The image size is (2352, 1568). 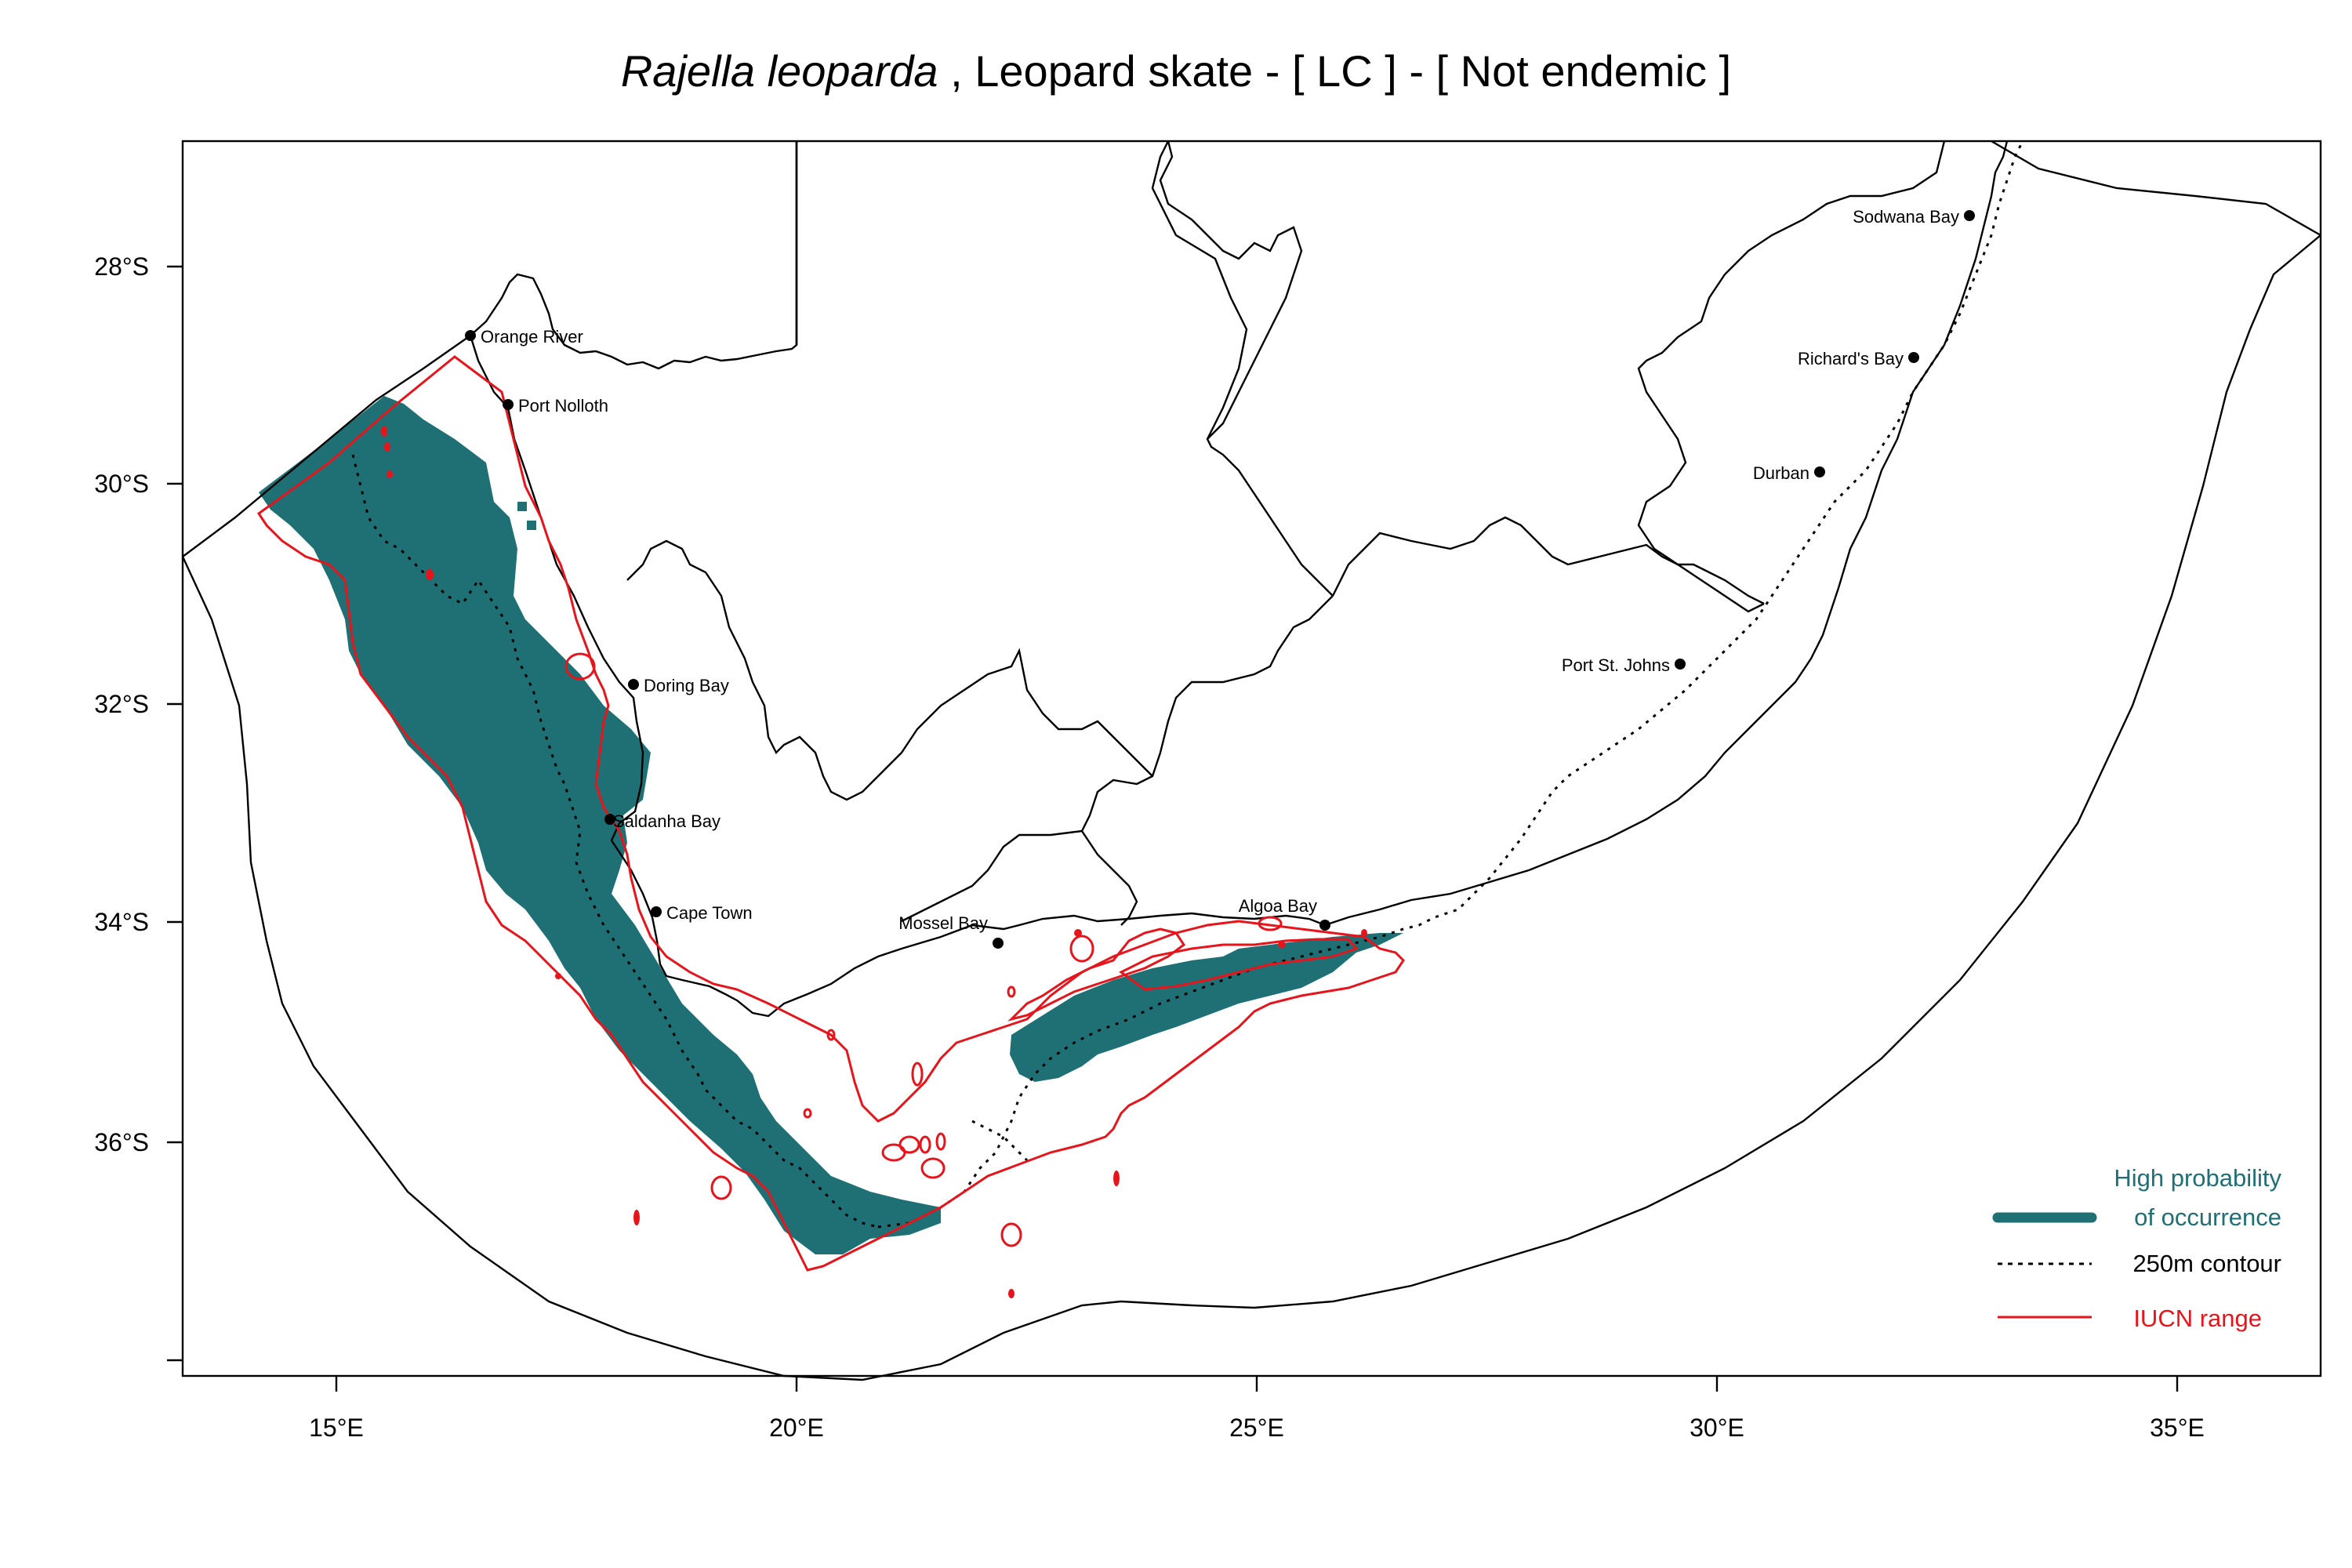 What do you see at coordinates (336, 1428) in the screenshot?
I see `x-tick-label: 15°E` at bounding box center [336, 1428].